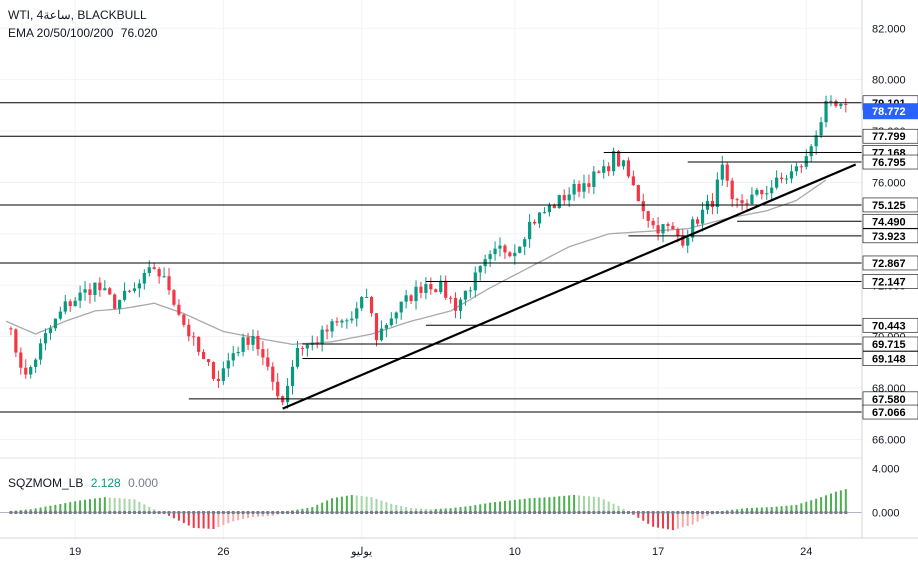 The height and width of the screenshot is (571, 918). Describe the element at coordinates (46, 483) in the screenshot. I see `momentum-label: SQZMOM_LB` at that location.